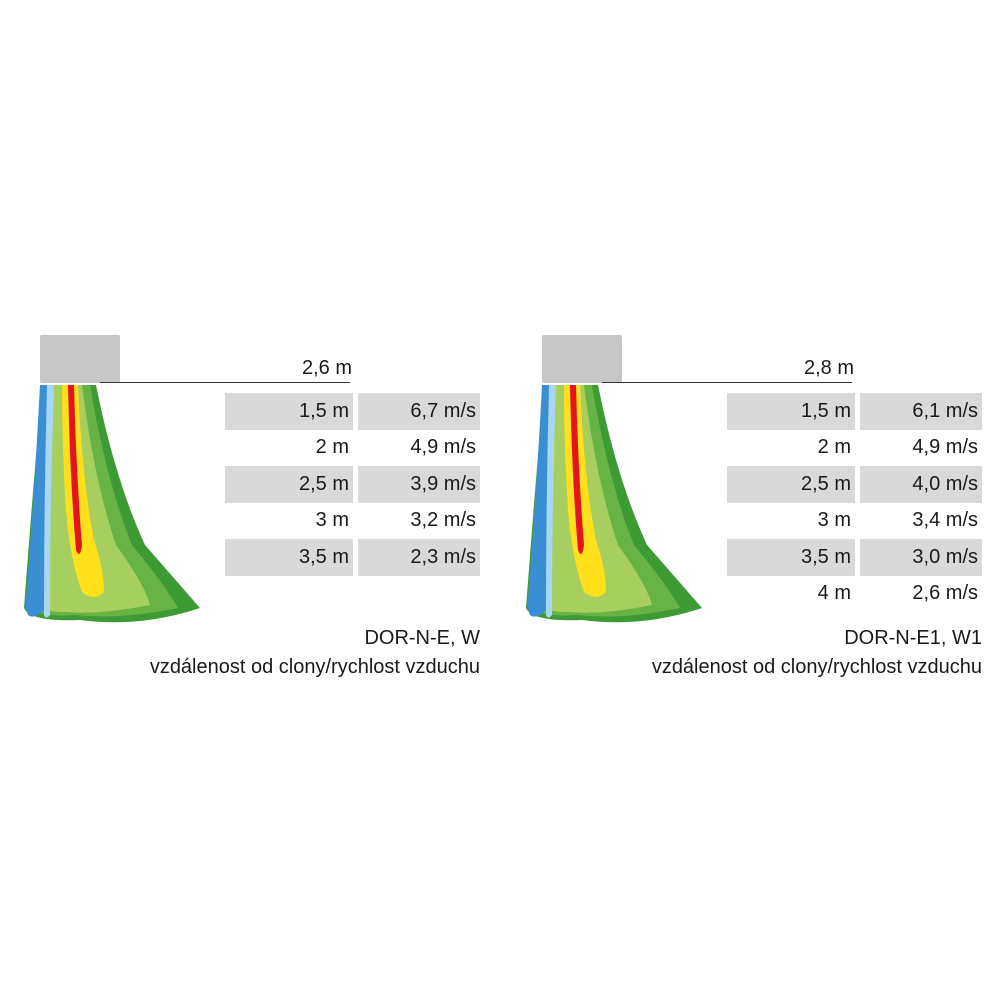 Image resolution: width=1000 pixels, height=1000 pixels. I want to click on table-row: 4 m 2,6 m/s, so click(854, 594).